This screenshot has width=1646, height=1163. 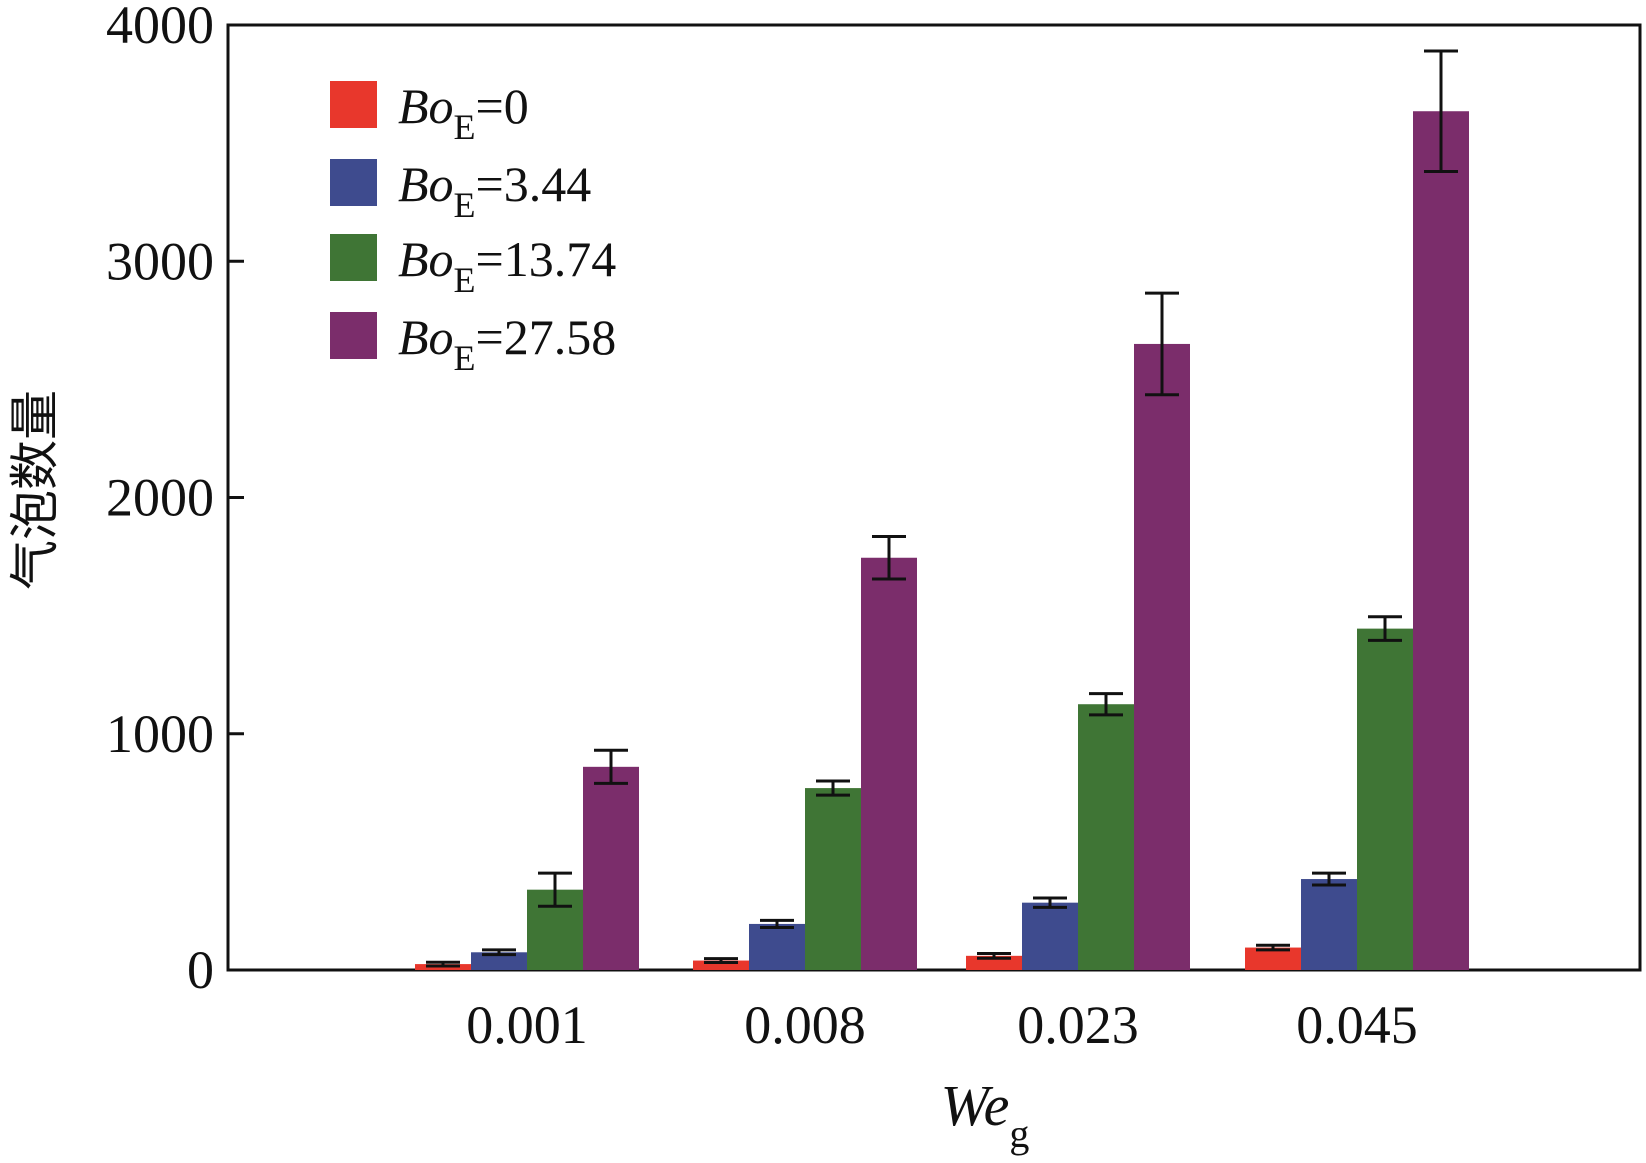 I want to click on legend-label: BoE=3.44, so click(x=494, y=190).